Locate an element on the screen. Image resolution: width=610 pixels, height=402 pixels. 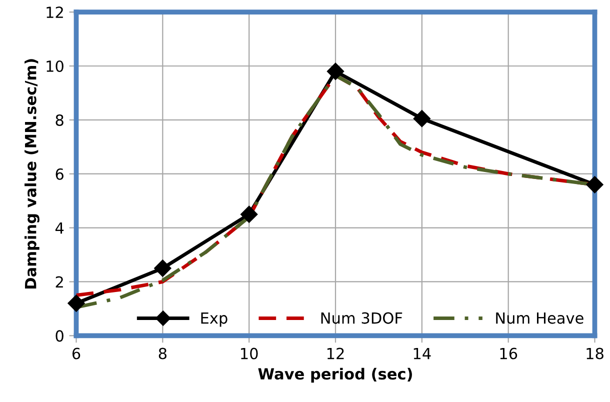
y-tick-label: 2 is located at coordinates (59, 282).